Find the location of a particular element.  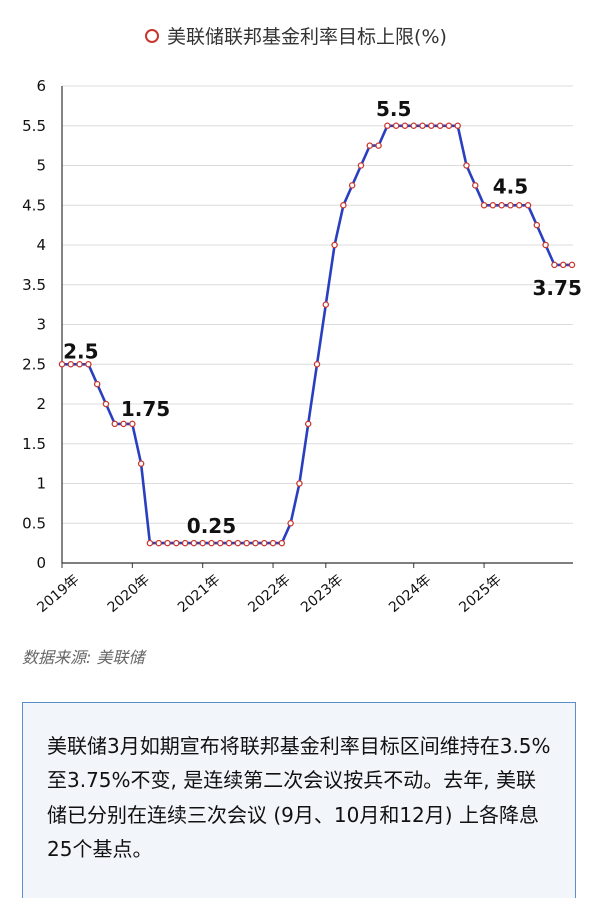

y-tick-label: 2 is located at coordinates (41, 404).